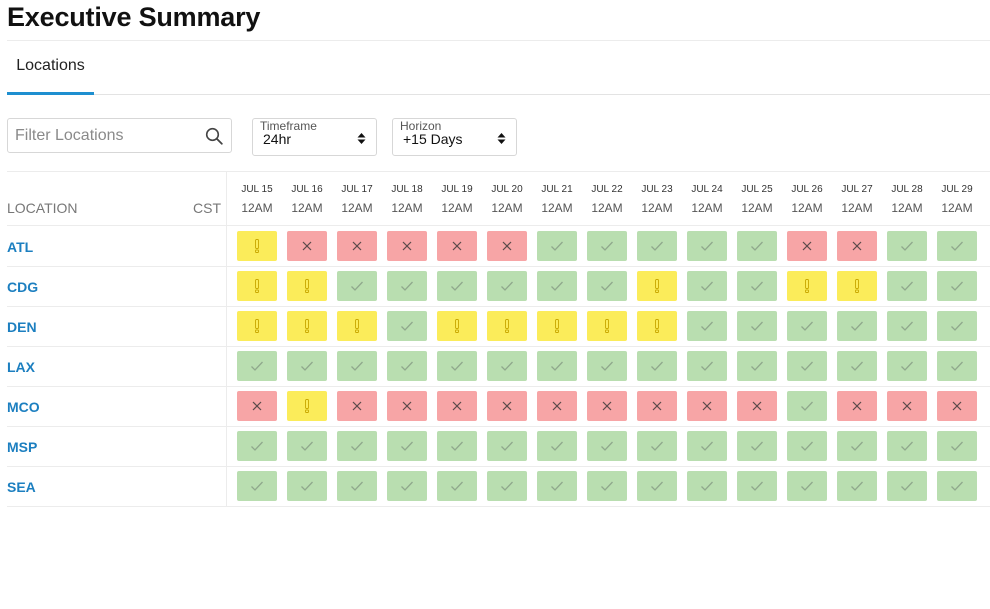 This screenshot has height=609, width=990. What do you see at coordinates (314, 137) in the screenshot?
I see `timeframe-select: Timeframe 24hr` at bounding box center [314, 137].